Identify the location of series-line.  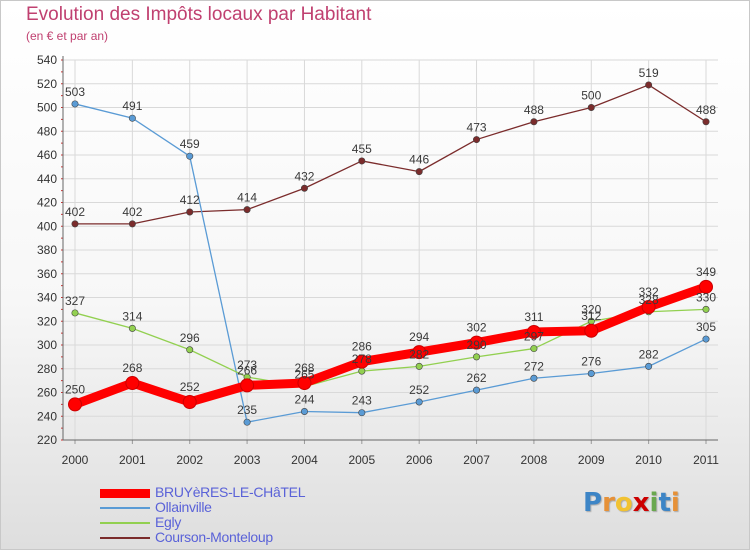
(390, 348).